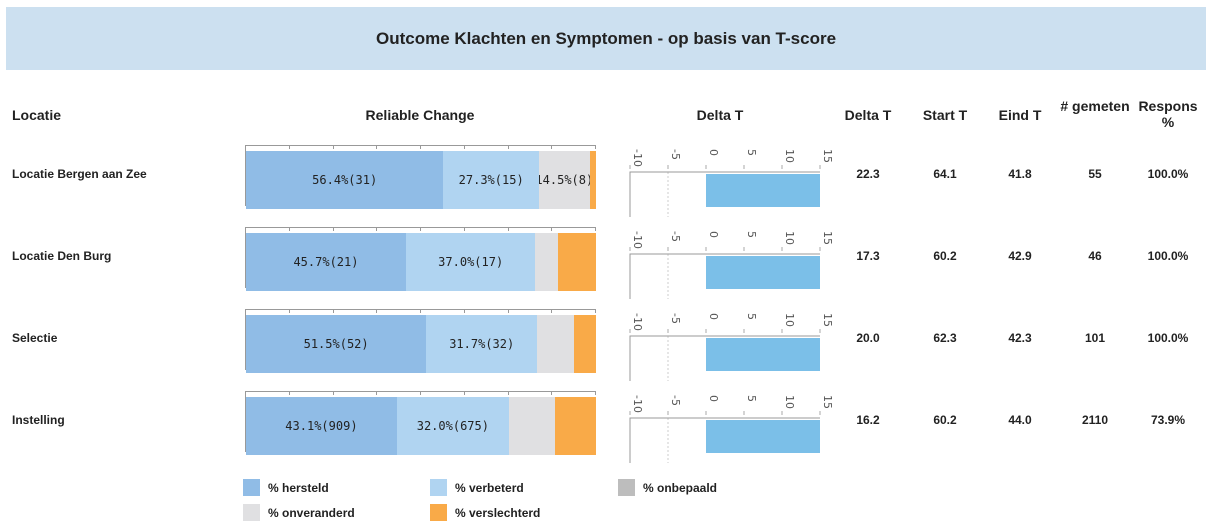 The image size is (1212, 528). What do you see at coordinates (1168, 114) in the screenshot?
I see `col-respons: Respons %` at bounding box center [1168, 114].